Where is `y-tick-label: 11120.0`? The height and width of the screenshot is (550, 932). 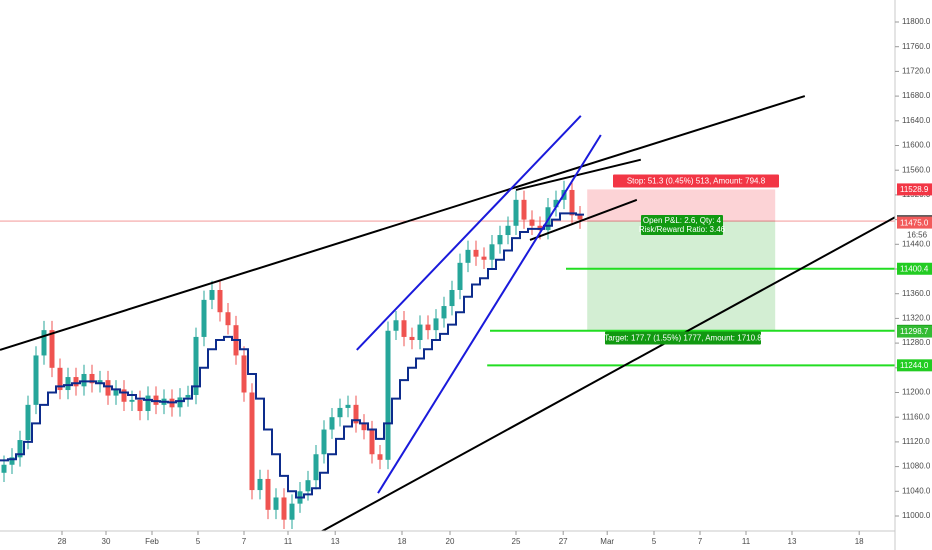
y-tick-label: 11120.0 is located at coordinates (916, 441).